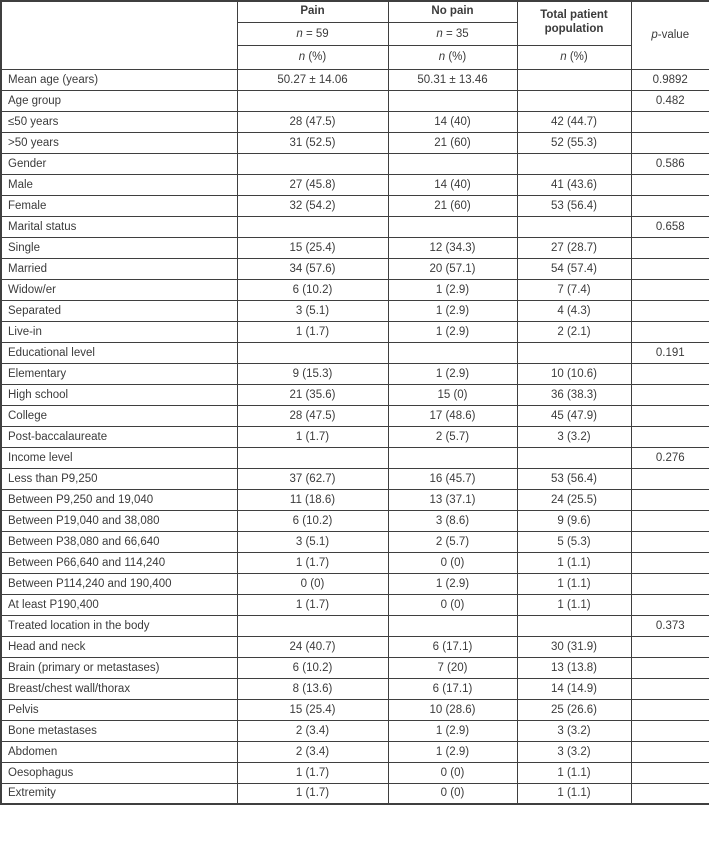 Image resolution: width=709 pixels, height=858 pixels. What do you see at coordinates (452, 667) in the screenshot?
I see `no-pain-value-cell: 7 (20)` at bounding box center [452, 667].